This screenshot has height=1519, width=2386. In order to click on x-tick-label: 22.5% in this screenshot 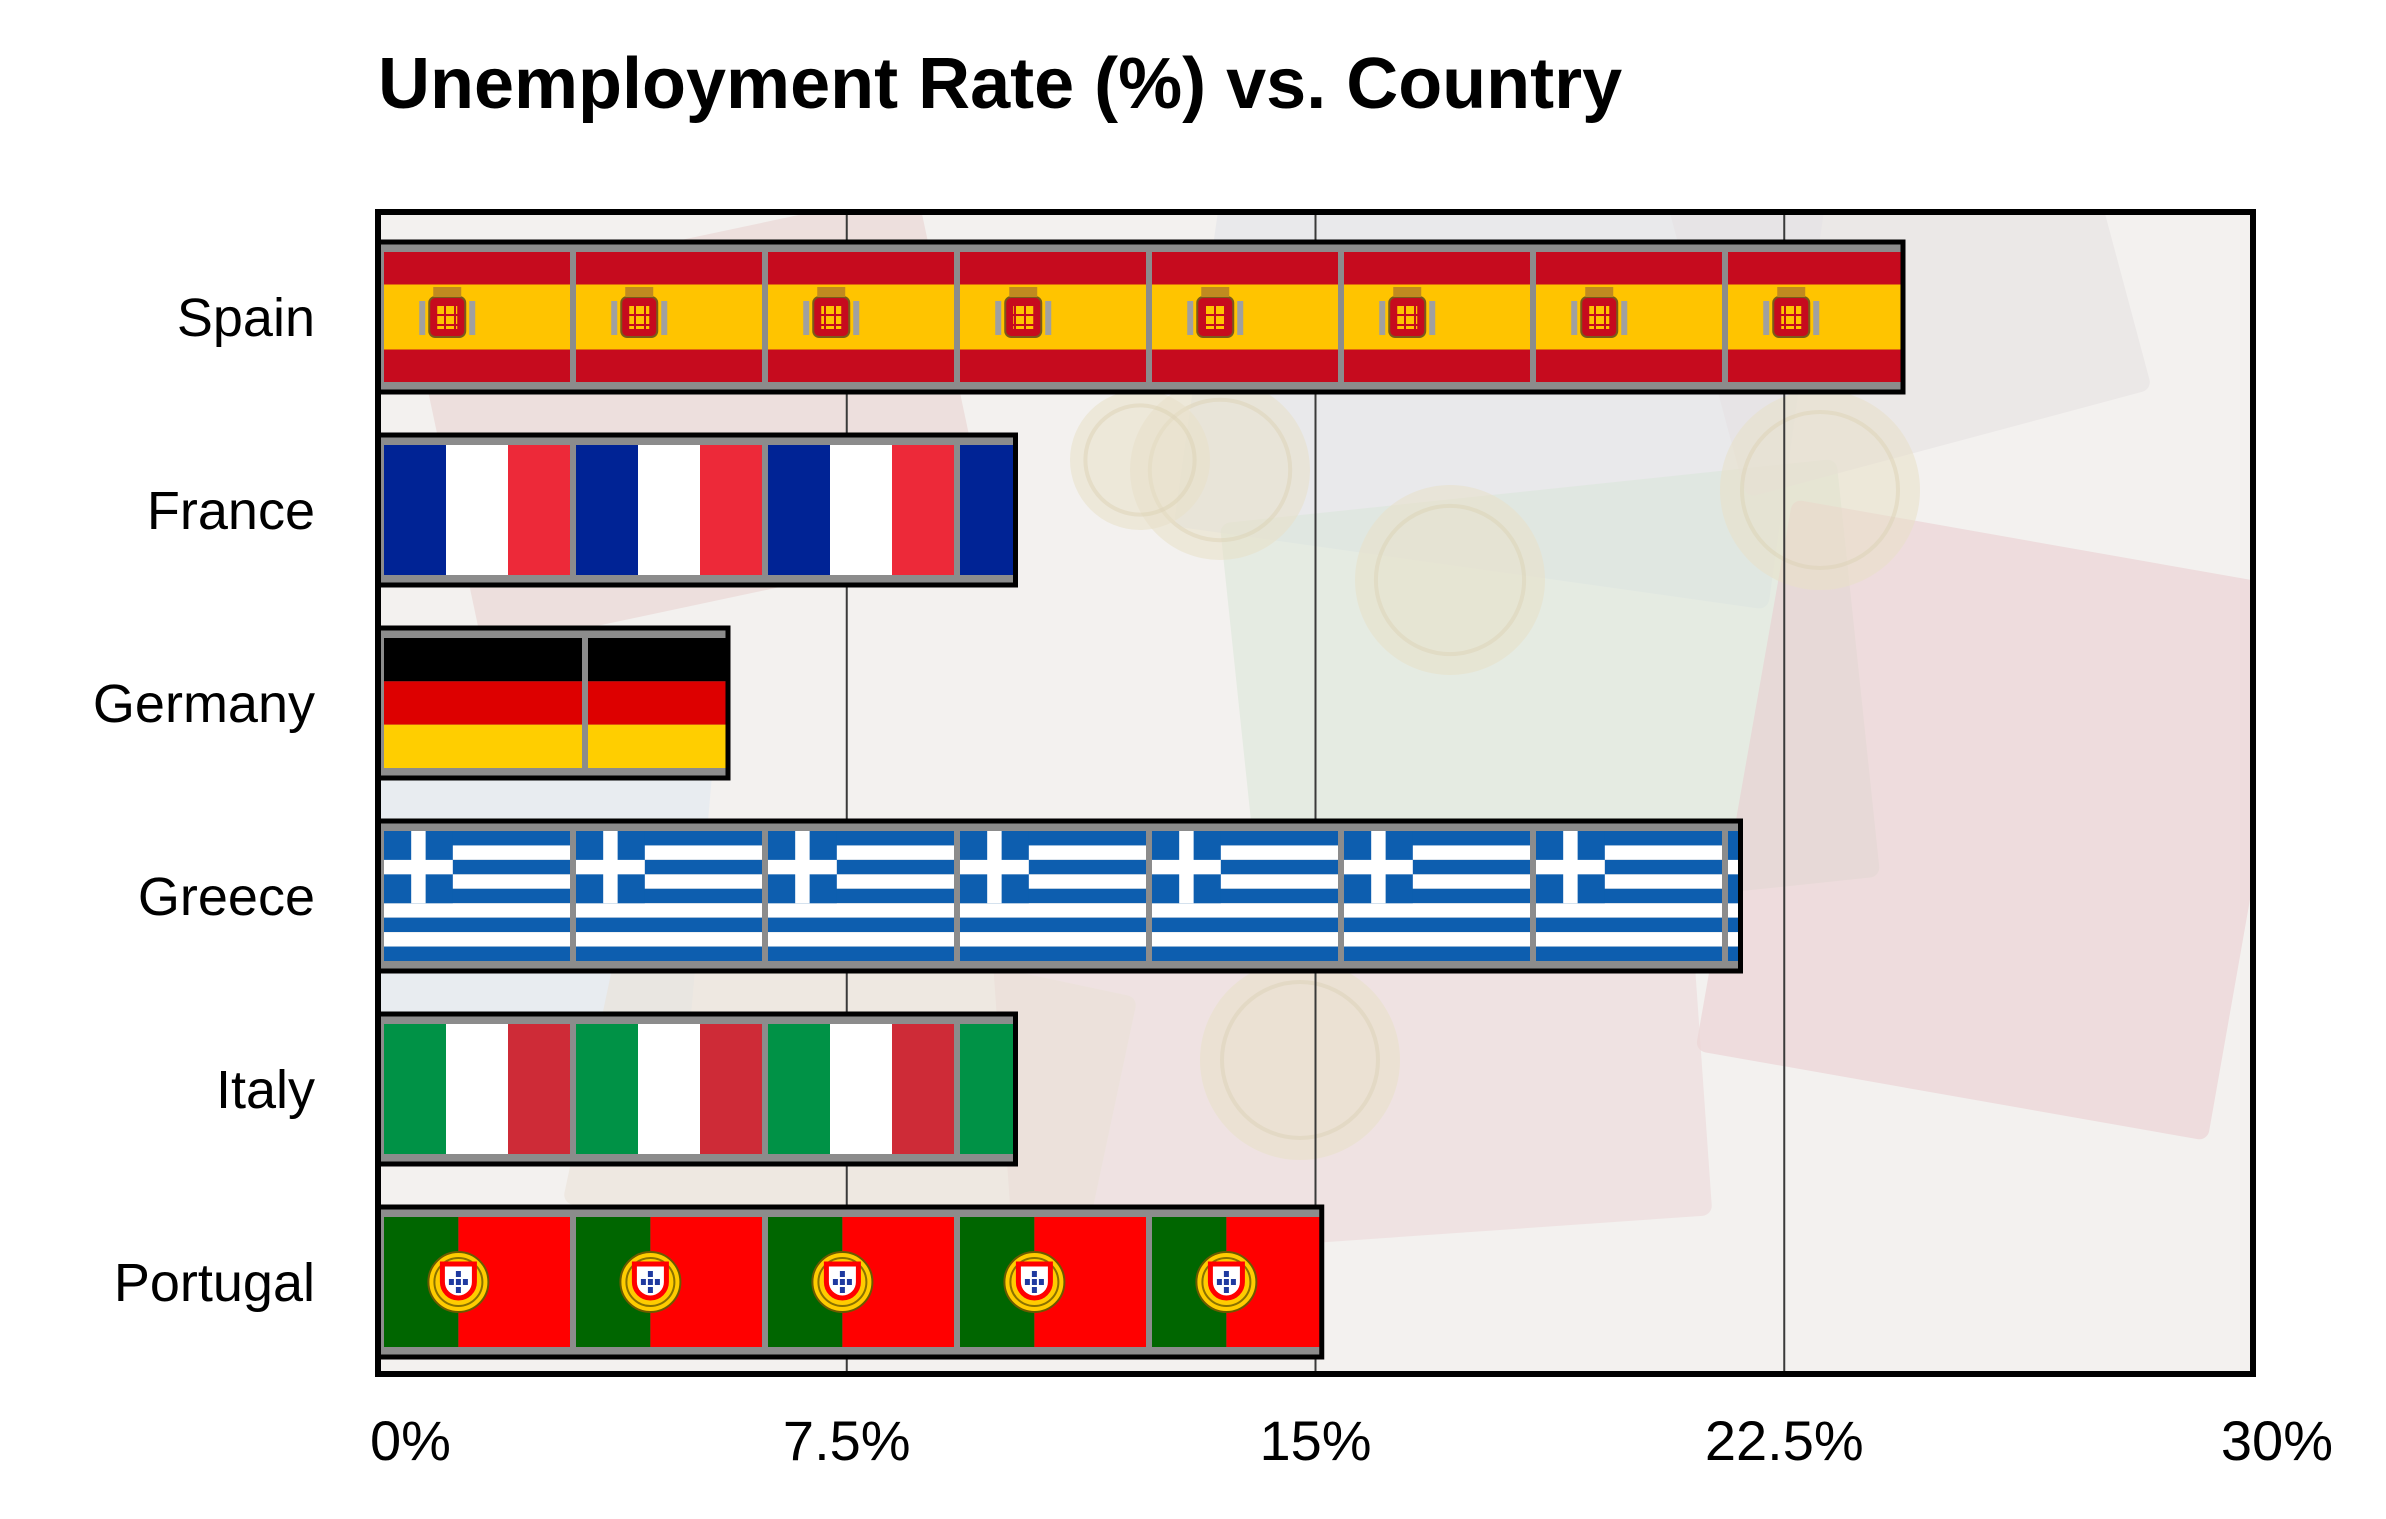, I will do `click(1784, 1440)`.